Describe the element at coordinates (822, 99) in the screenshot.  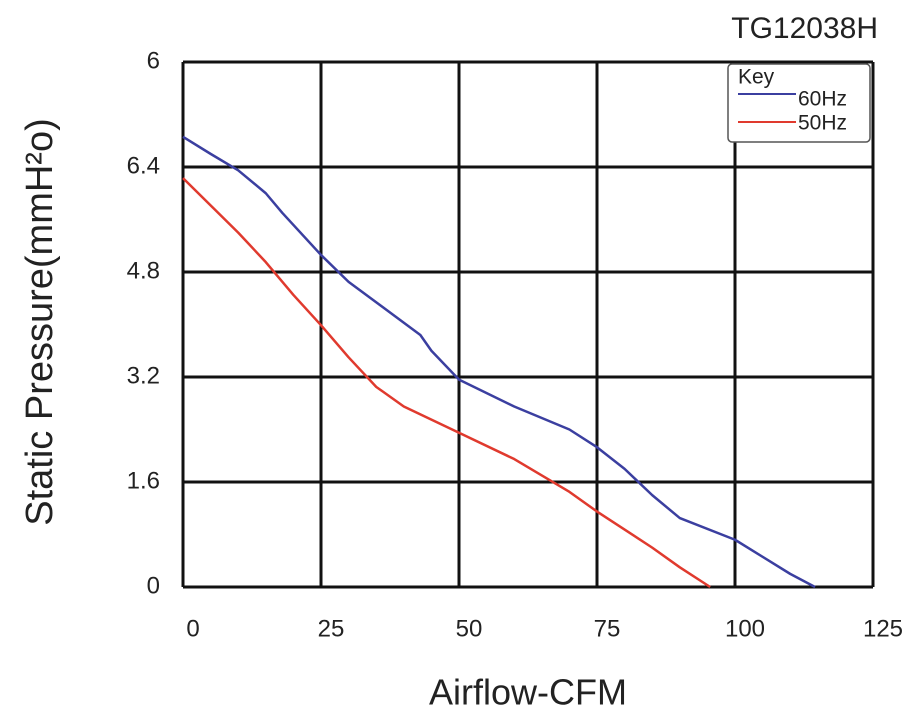
I see `legend-label: 60Hz` at that location.